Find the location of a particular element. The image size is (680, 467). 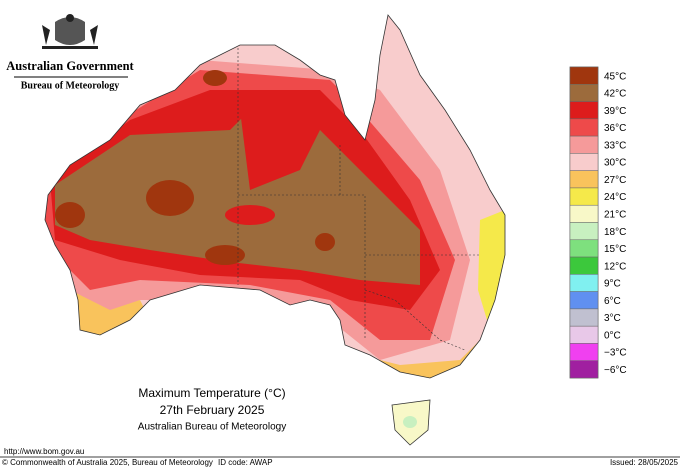

legend-label: 36°C is located at coordinates (615, 128).